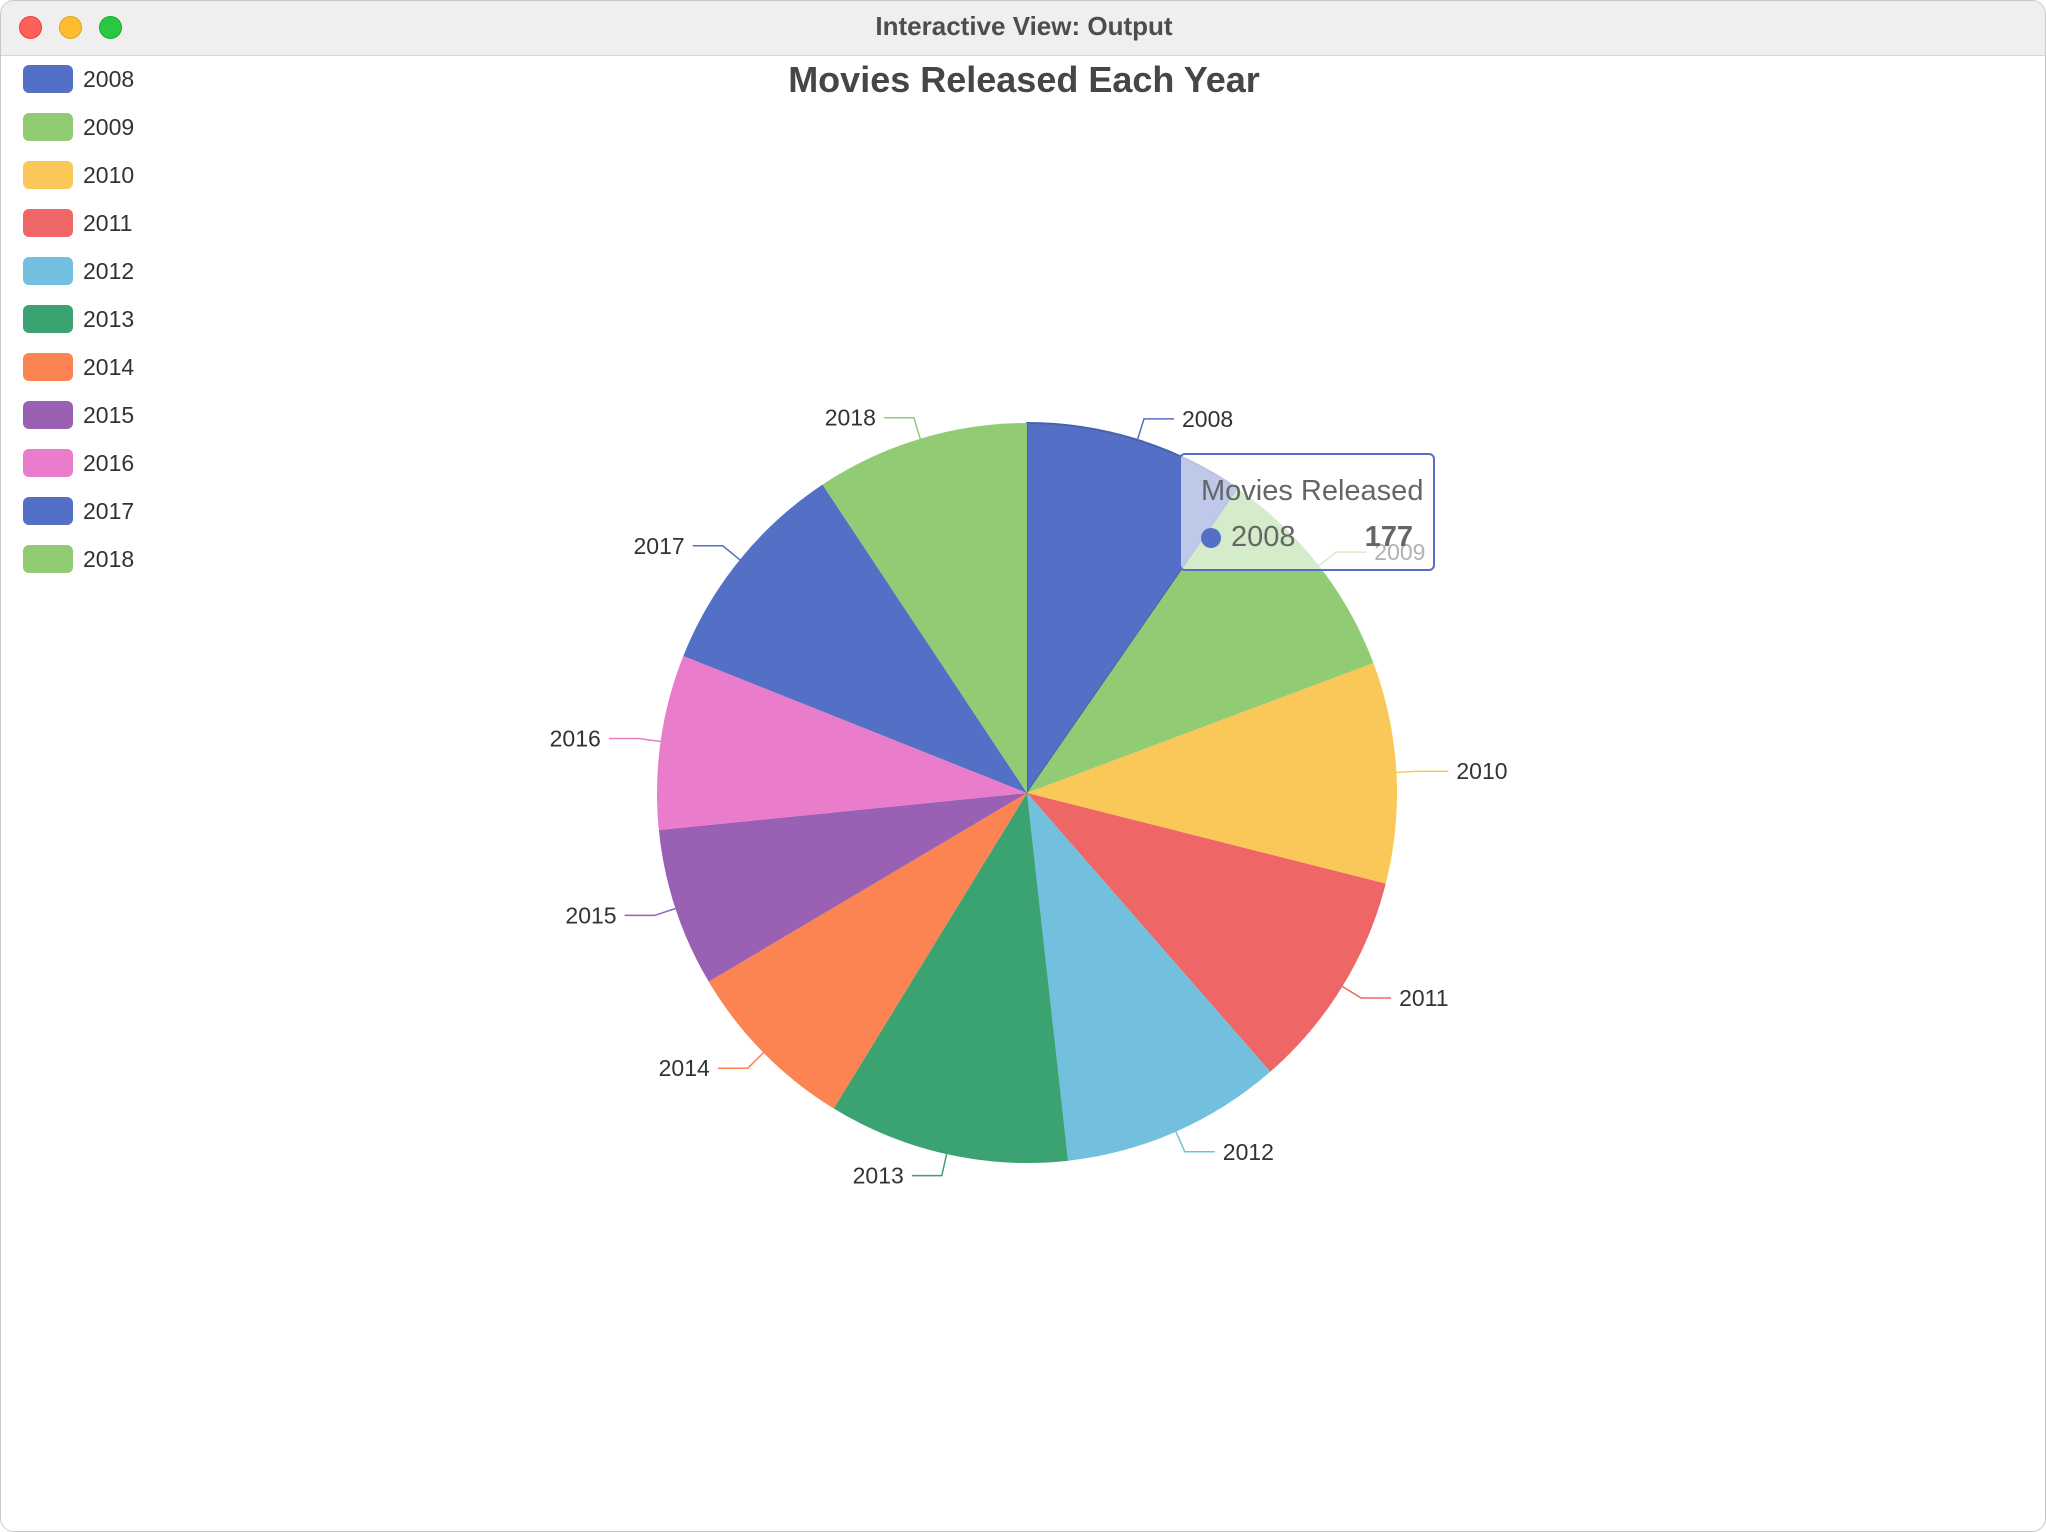 The width and height of the screenshot is (2046, 1532). I want to click on minimize-window-button, so click(70, 27).